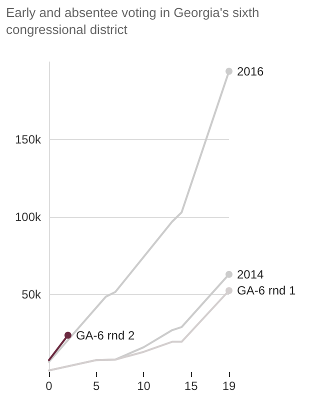  What do you see at coordinates (28, 217) in the screenshot?
I see `y-tick-label: 100k` at bounding box center [28, 217].